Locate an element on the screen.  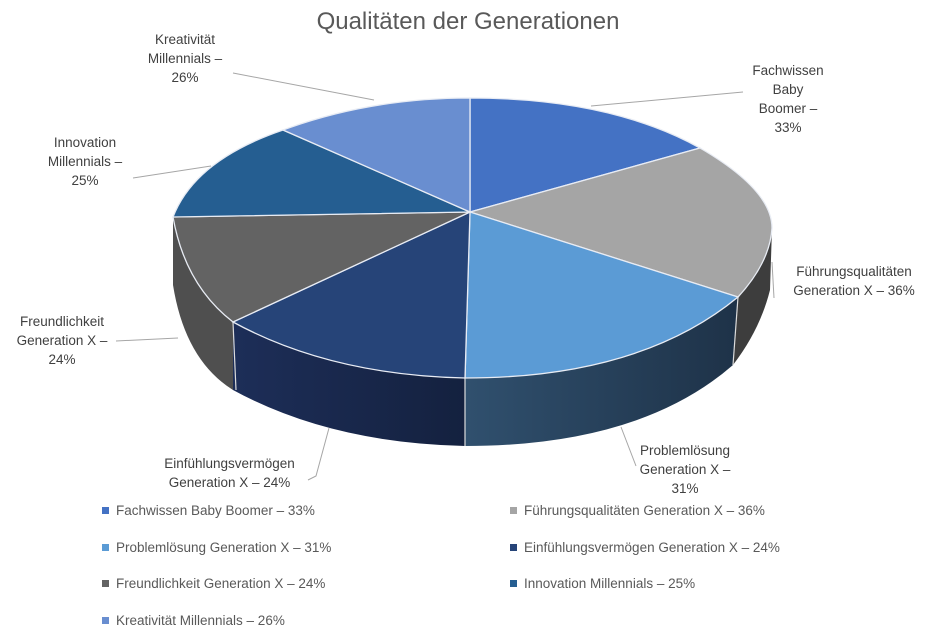
side-freundlichkeit is located at coordinates (203, 303).